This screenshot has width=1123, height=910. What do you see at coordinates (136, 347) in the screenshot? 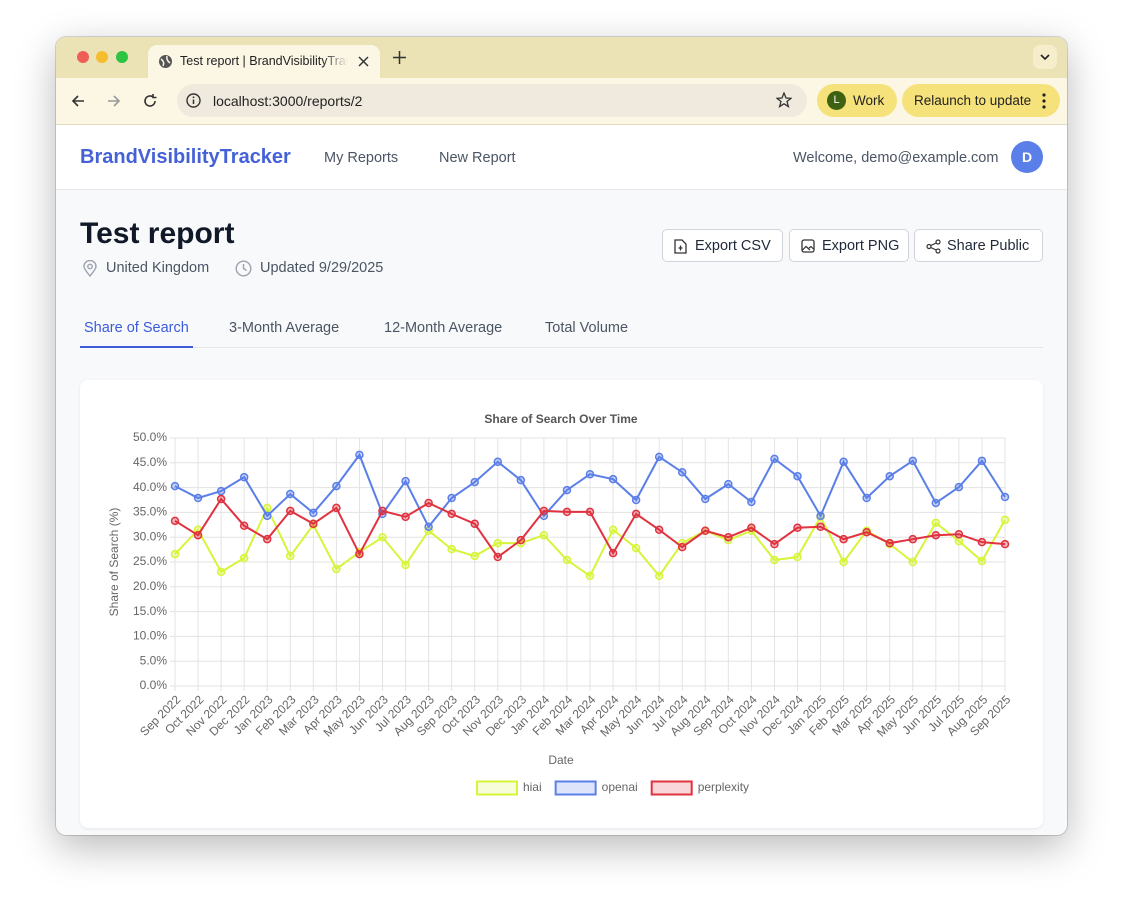
I see `active-tab-underline` at bounding box center [136, 347].